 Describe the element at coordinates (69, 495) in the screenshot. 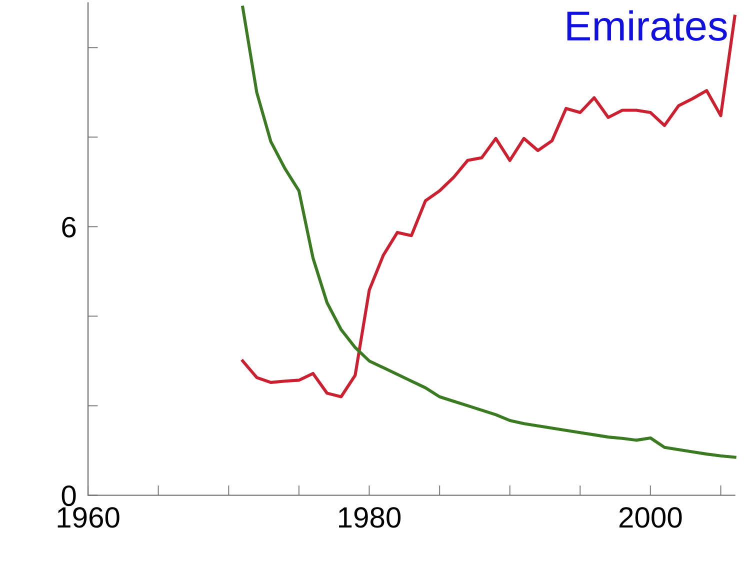

I see `y-tick-label: 0` at that location.